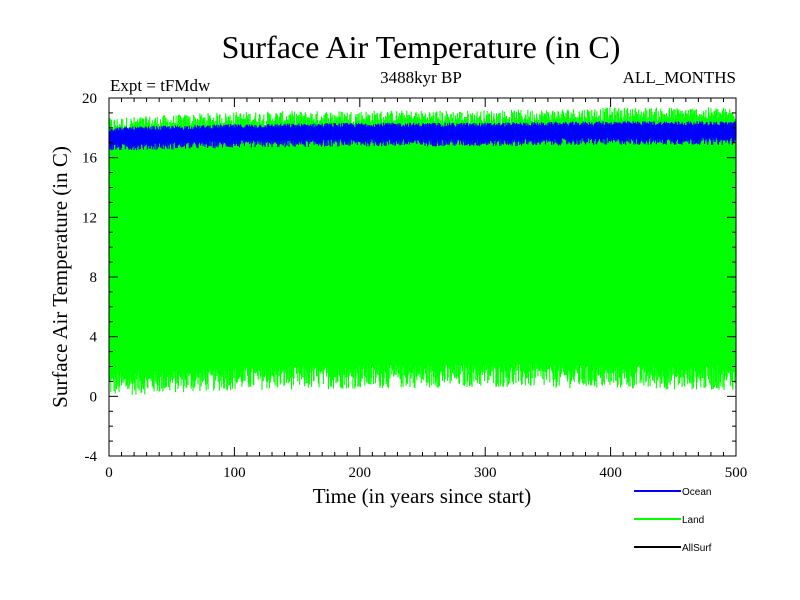  What do you see at coordinates (60, 277) in the screenshot?
I see `y-axis-label: Surface Air Temperature (in C)` at bounding box center [60, 277].